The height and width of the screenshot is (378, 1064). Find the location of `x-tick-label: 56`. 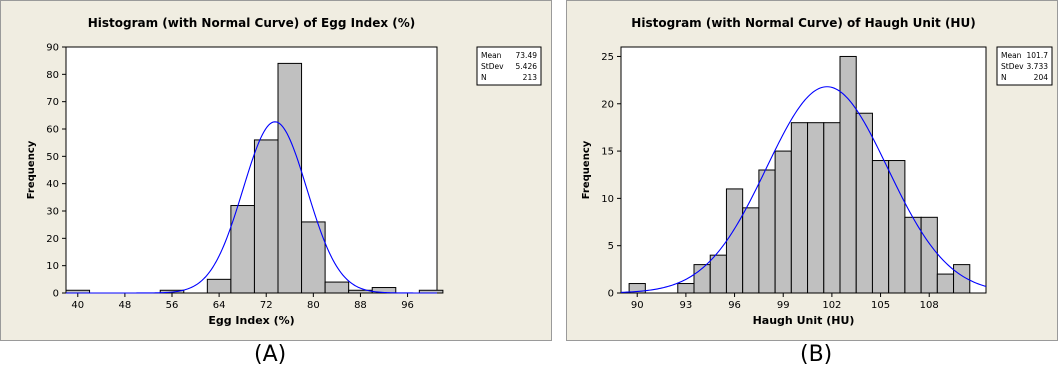

x-tick-label: 56 is located at coordinates (172, 305).